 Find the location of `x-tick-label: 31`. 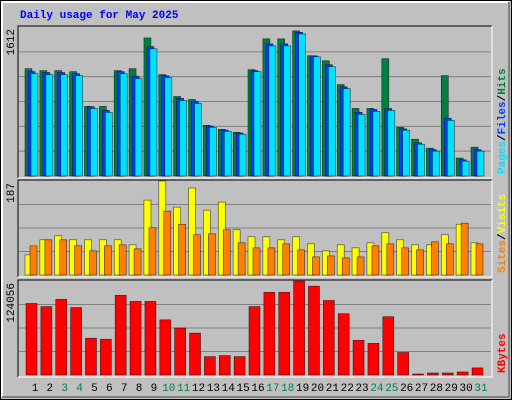

x-tick-label: 31 is located at coordinates (481, 389).